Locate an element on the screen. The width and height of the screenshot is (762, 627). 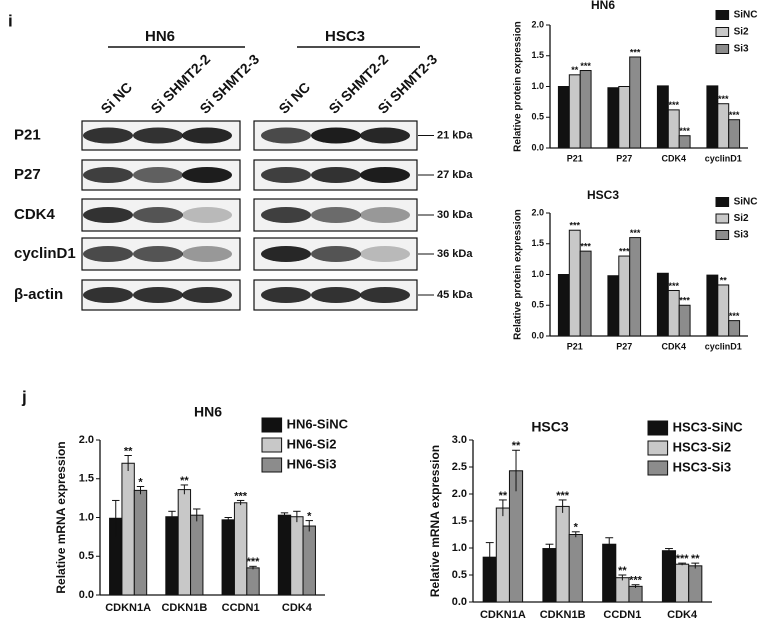
legend-label: Si3 is located at coordinates (741, 235).